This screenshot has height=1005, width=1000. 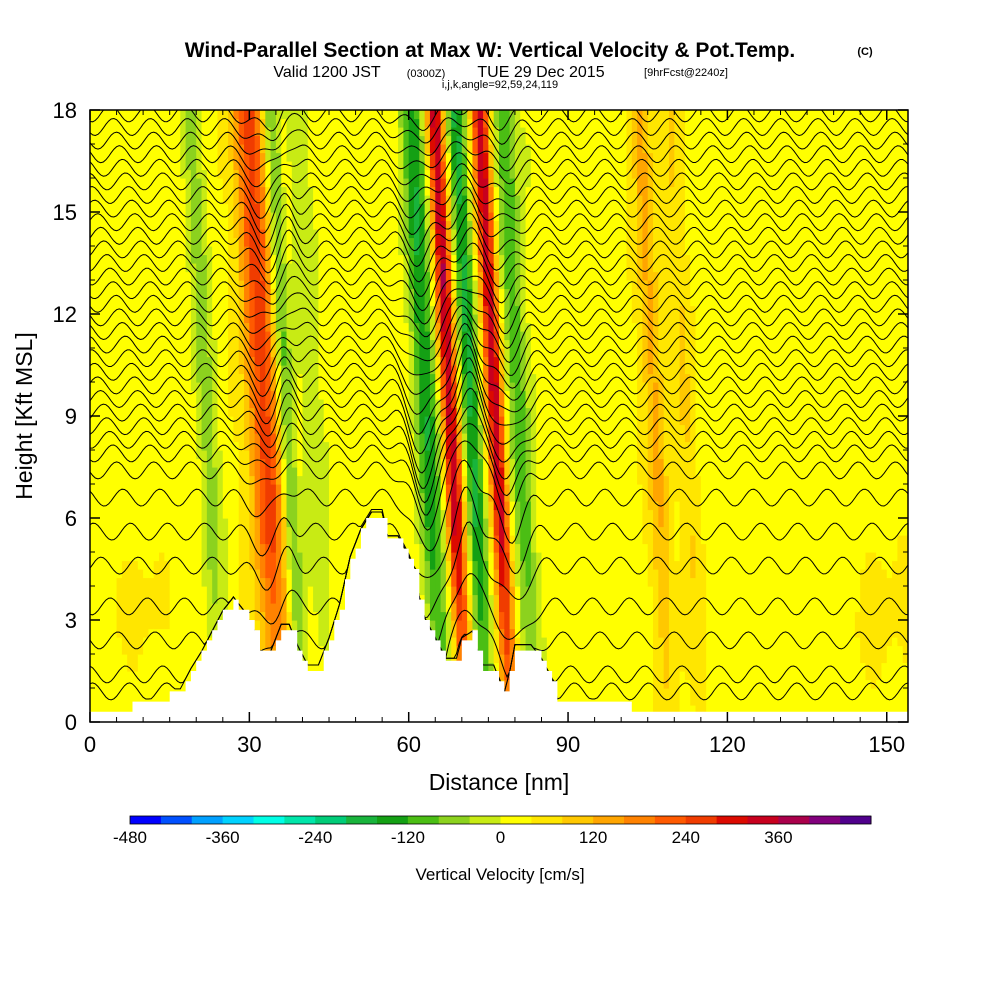 What do you see at coordinates (727, 744) in the screenshot?
I see `x-tick-label: 120` at bounding box center [727, 744].